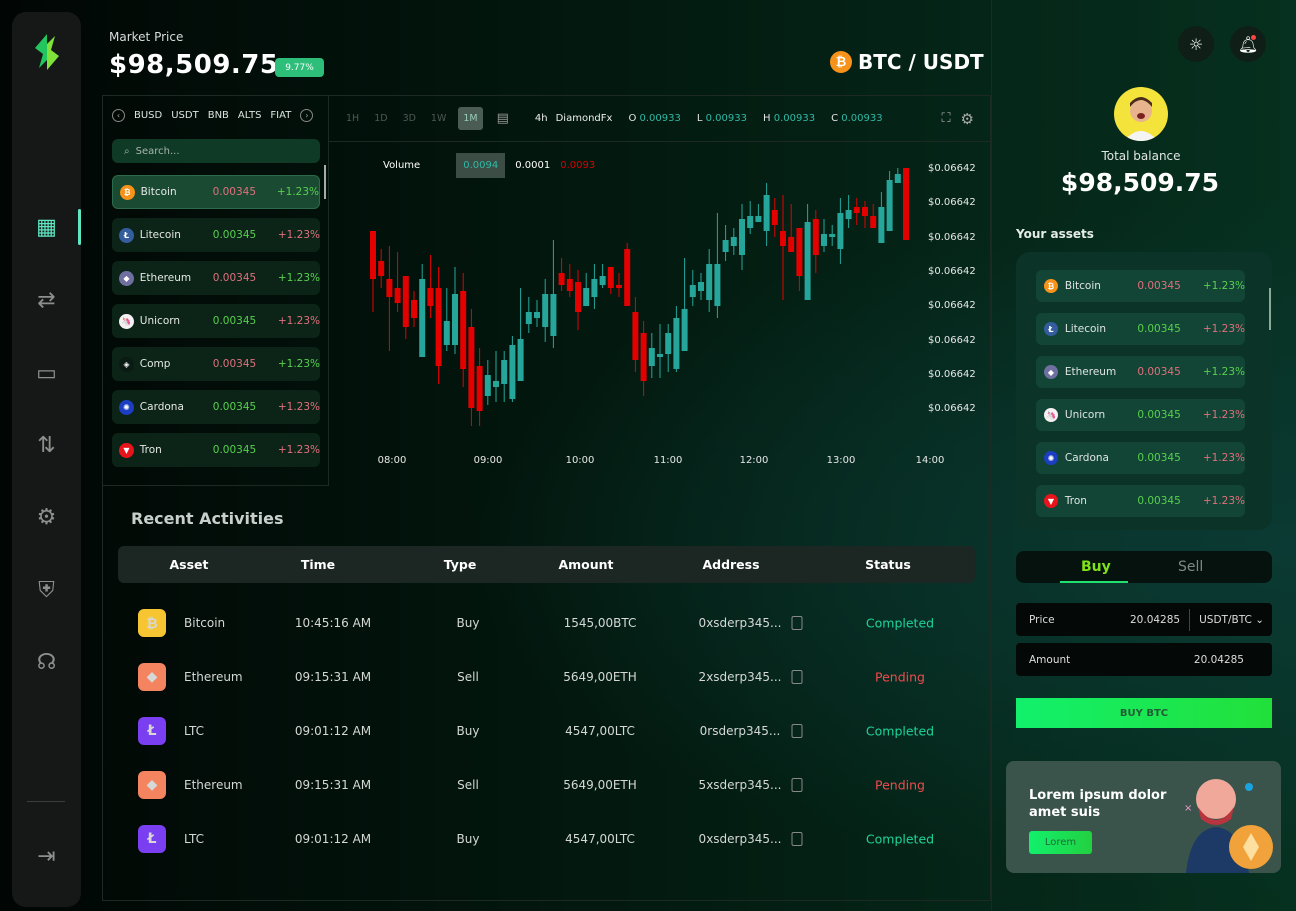 This screenshot has width=1296, height=911. Describe the element at coordinates (118, 115) in the screenshot. I see `chevron-left-icon: ‹` at that location.